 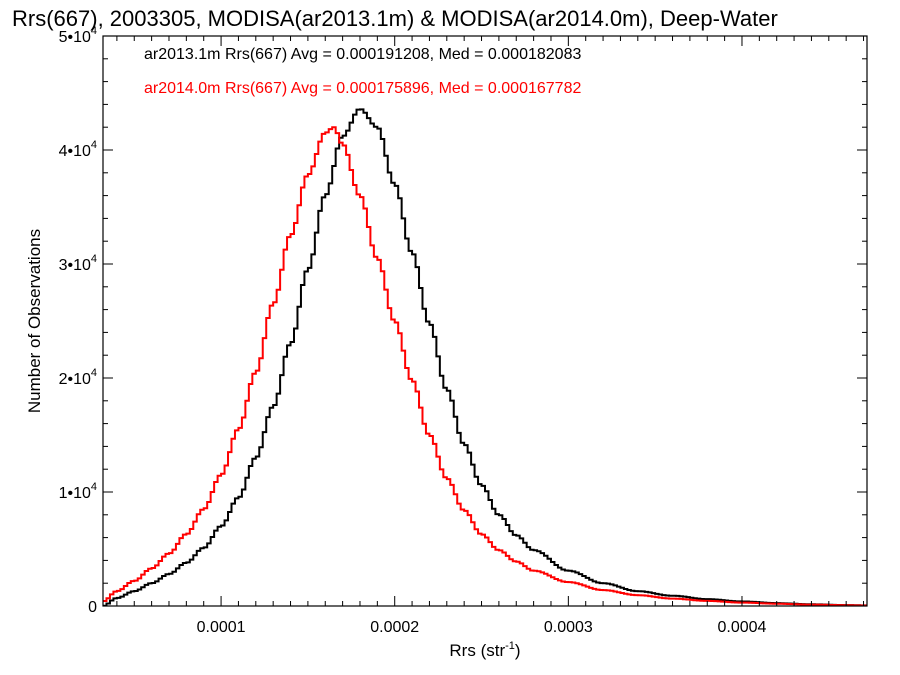 I want to click on y-tick-label: 3•104, so click(x=78, y=263).